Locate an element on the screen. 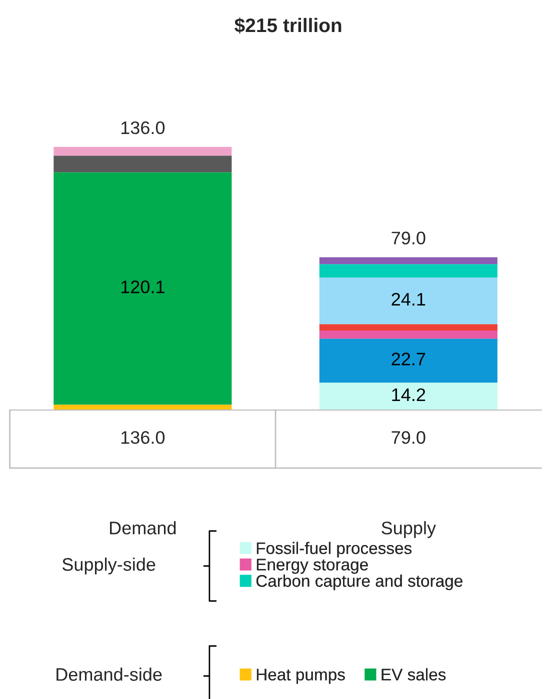 Image resolution: width=544 pixels, height=699 pixels. data-label: 24.1 is located at coordinates (409, 299).